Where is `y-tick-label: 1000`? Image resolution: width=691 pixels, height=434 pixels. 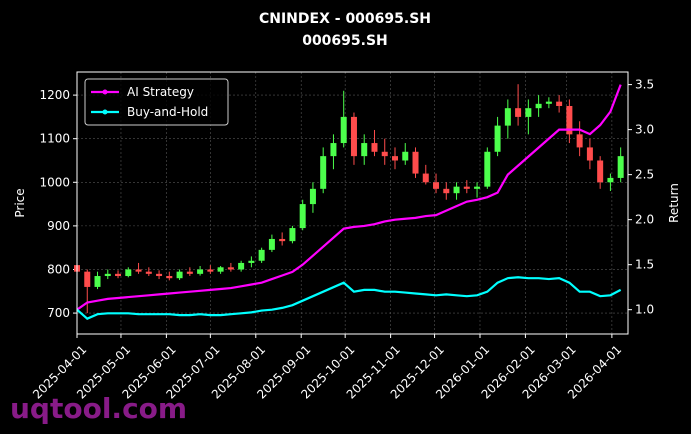 y-tick-label: 1000 is located at coordinates (54, 182).